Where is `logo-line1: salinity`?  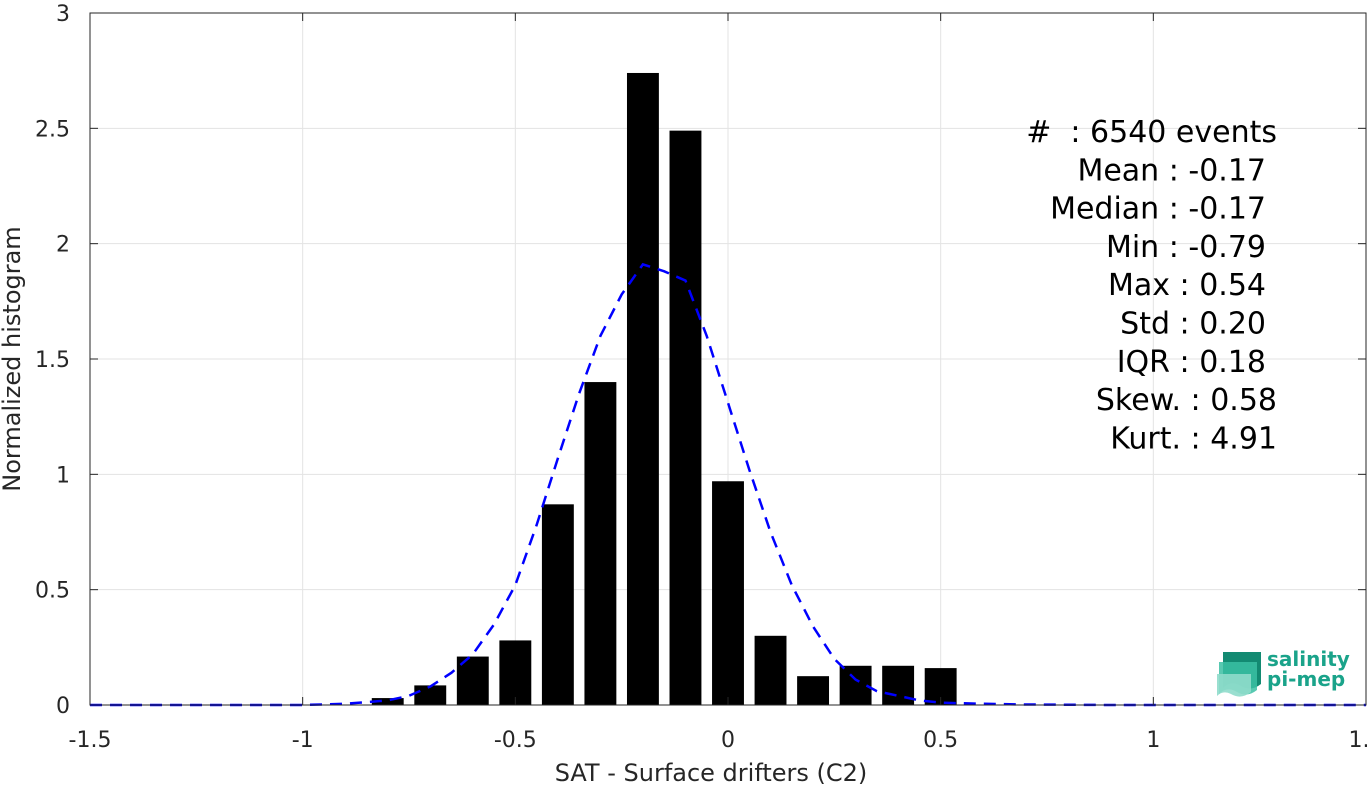
logo-line1: salinity is located at coordinates (1308, 659).